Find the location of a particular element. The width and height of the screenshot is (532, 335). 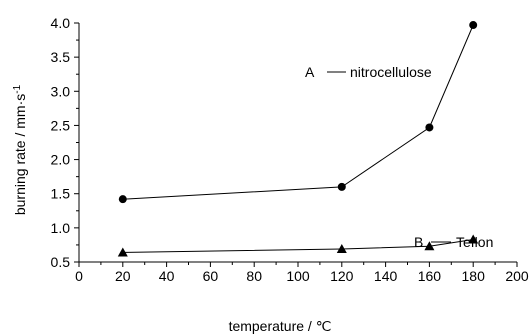

x-tick-label: 20 is located at coordinates (123, 276).